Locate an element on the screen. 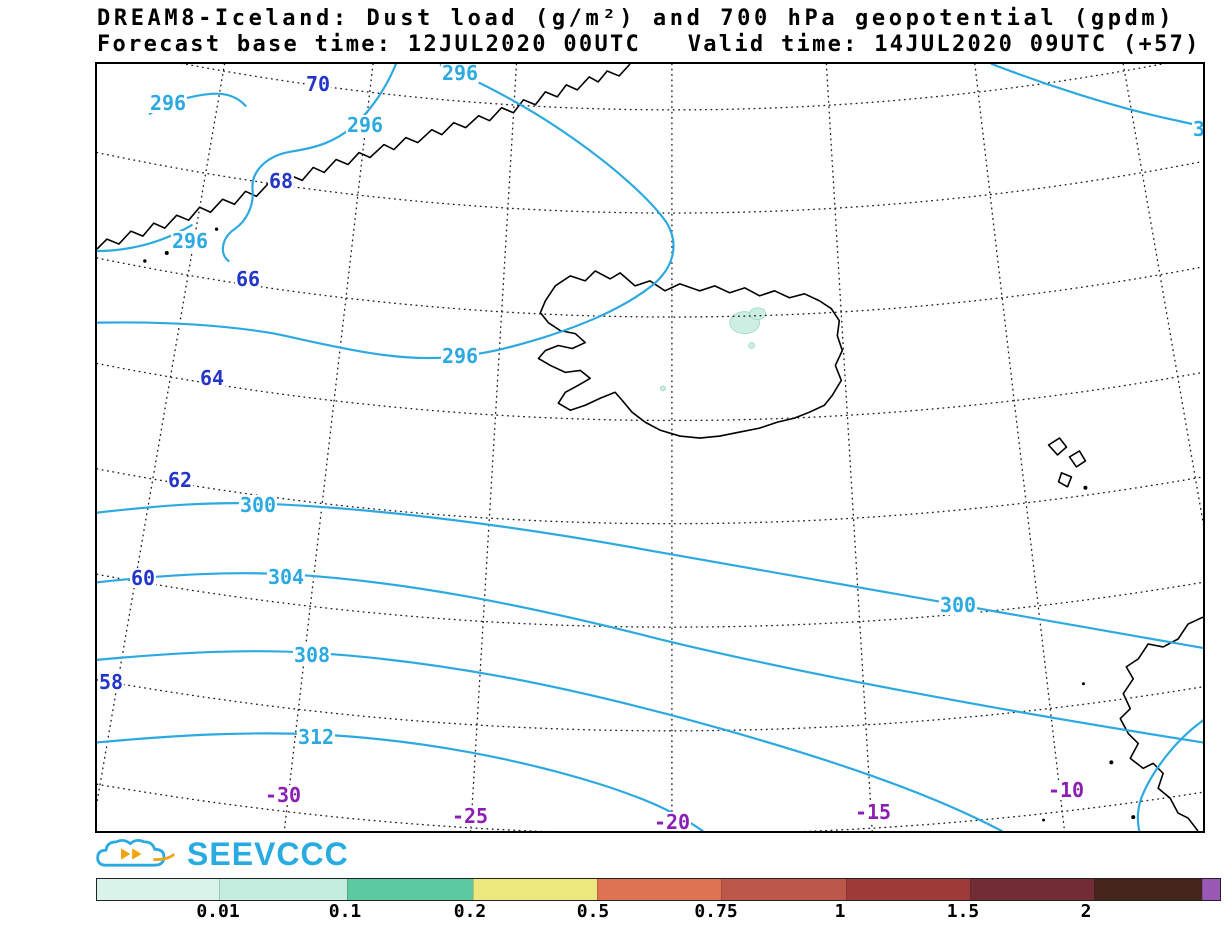  contour-label: 3 is located at coordinates (1198, 129).